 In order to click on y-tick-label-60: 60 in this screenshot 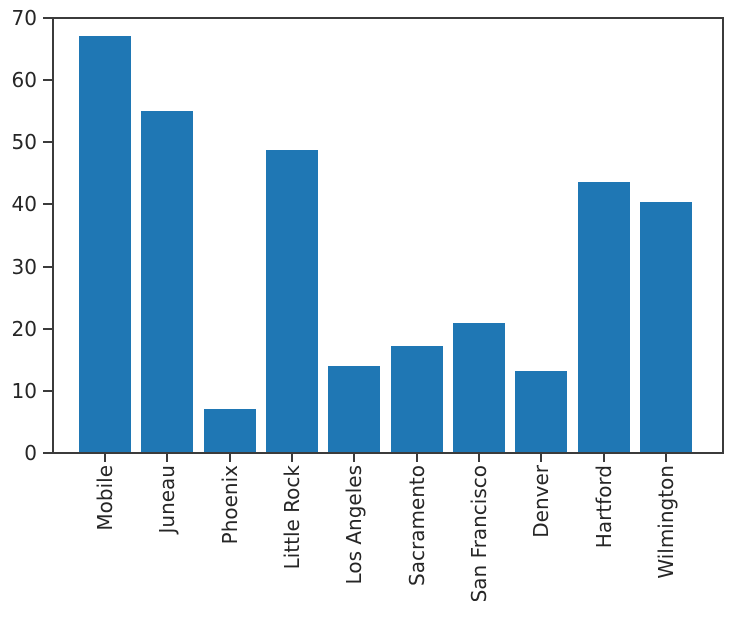, I will do `click(24, 80)`.